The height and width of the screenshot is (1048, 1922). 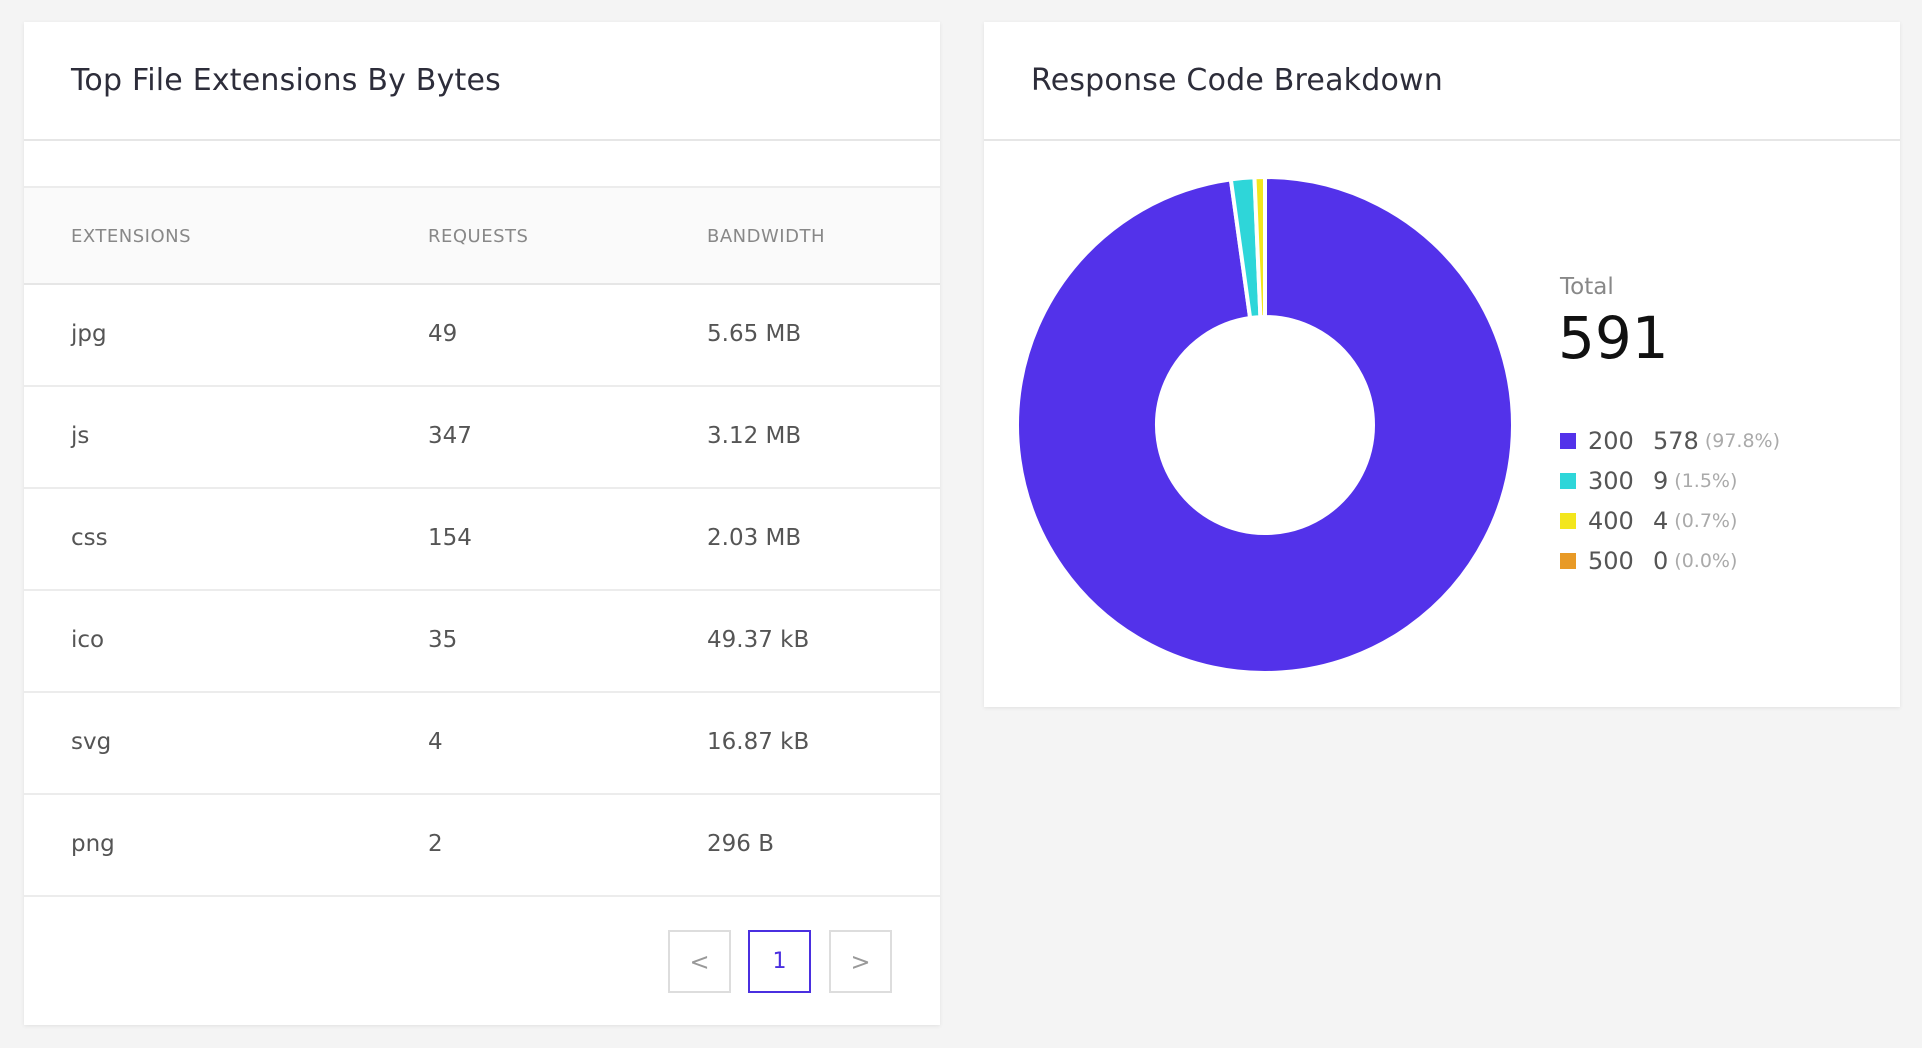 What do you see at coordinates (699, 961) in the screenshot?
I see `prev-page-button: <` at bounding box center [699, 961].